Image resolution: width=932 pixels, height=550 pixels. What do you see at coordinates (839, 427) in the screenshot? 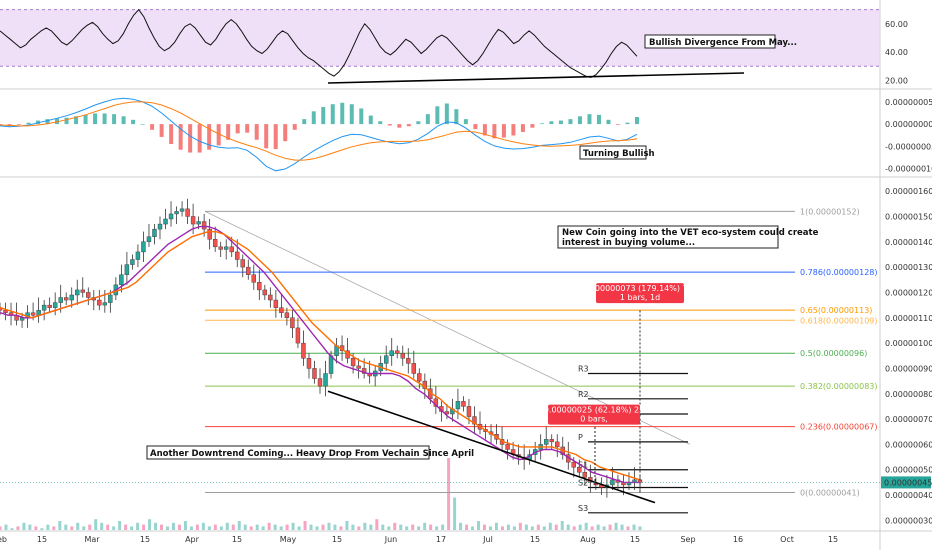
I see `fib-level-label: 0.236(0.00000067)` at bounding box center [839, 427].